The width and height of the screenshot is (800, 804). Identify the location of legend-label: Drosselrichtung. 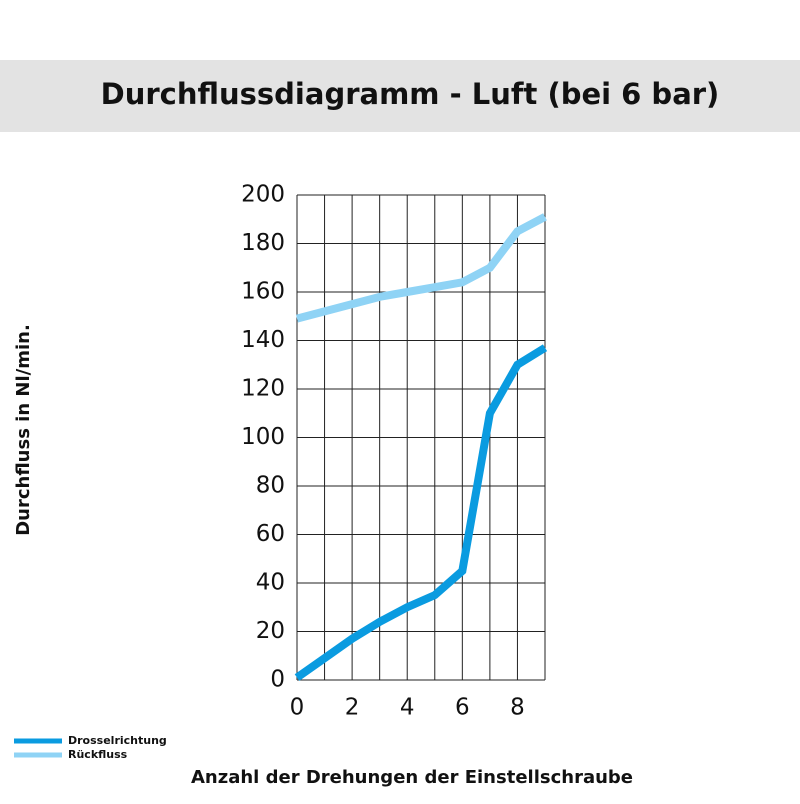
(117, 740).